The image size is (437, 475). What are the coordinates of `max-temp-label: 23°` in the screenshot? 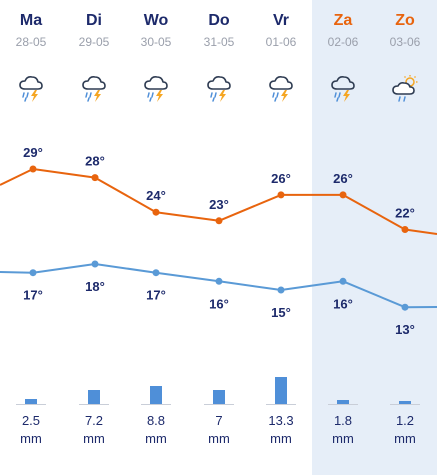 It's located at (219, 204).